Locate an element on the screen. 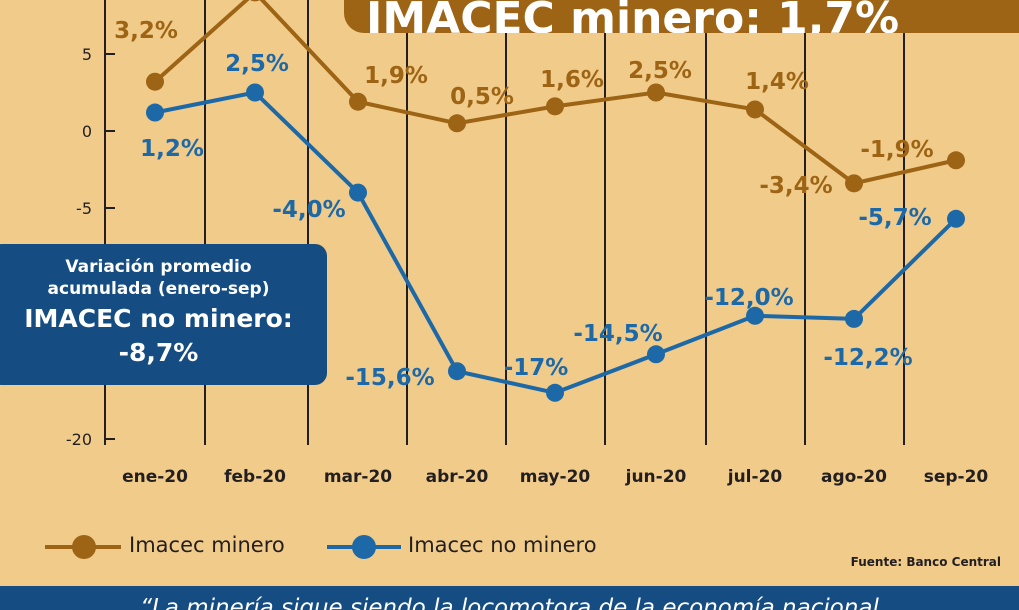 The height and width of the screenshot is (610, 1019). x-tick-label: jul-20 is located at coordinates (755, 477).